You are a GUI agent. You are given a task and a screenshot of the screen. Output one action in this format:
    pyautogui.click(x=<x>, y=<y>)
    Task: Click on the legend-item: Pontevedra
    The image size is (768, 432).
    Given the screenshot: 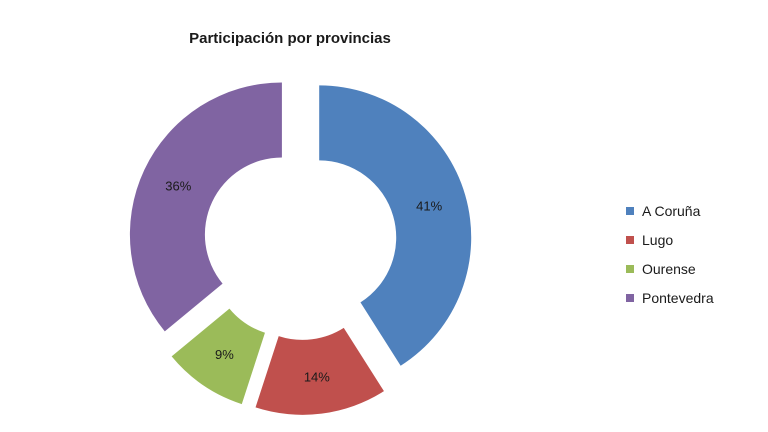 What is the action you would take?
    pyautogui.click(x=670, y=298)
    